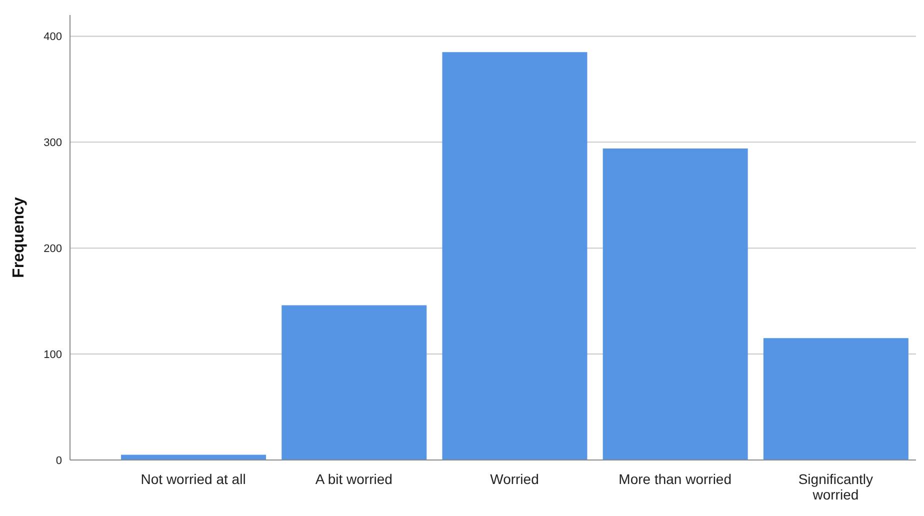  What do you see at coordinates (353, 478) in the screenshot?
I see `x-tick-label: A bit worried` at bounding box center [353, 478].